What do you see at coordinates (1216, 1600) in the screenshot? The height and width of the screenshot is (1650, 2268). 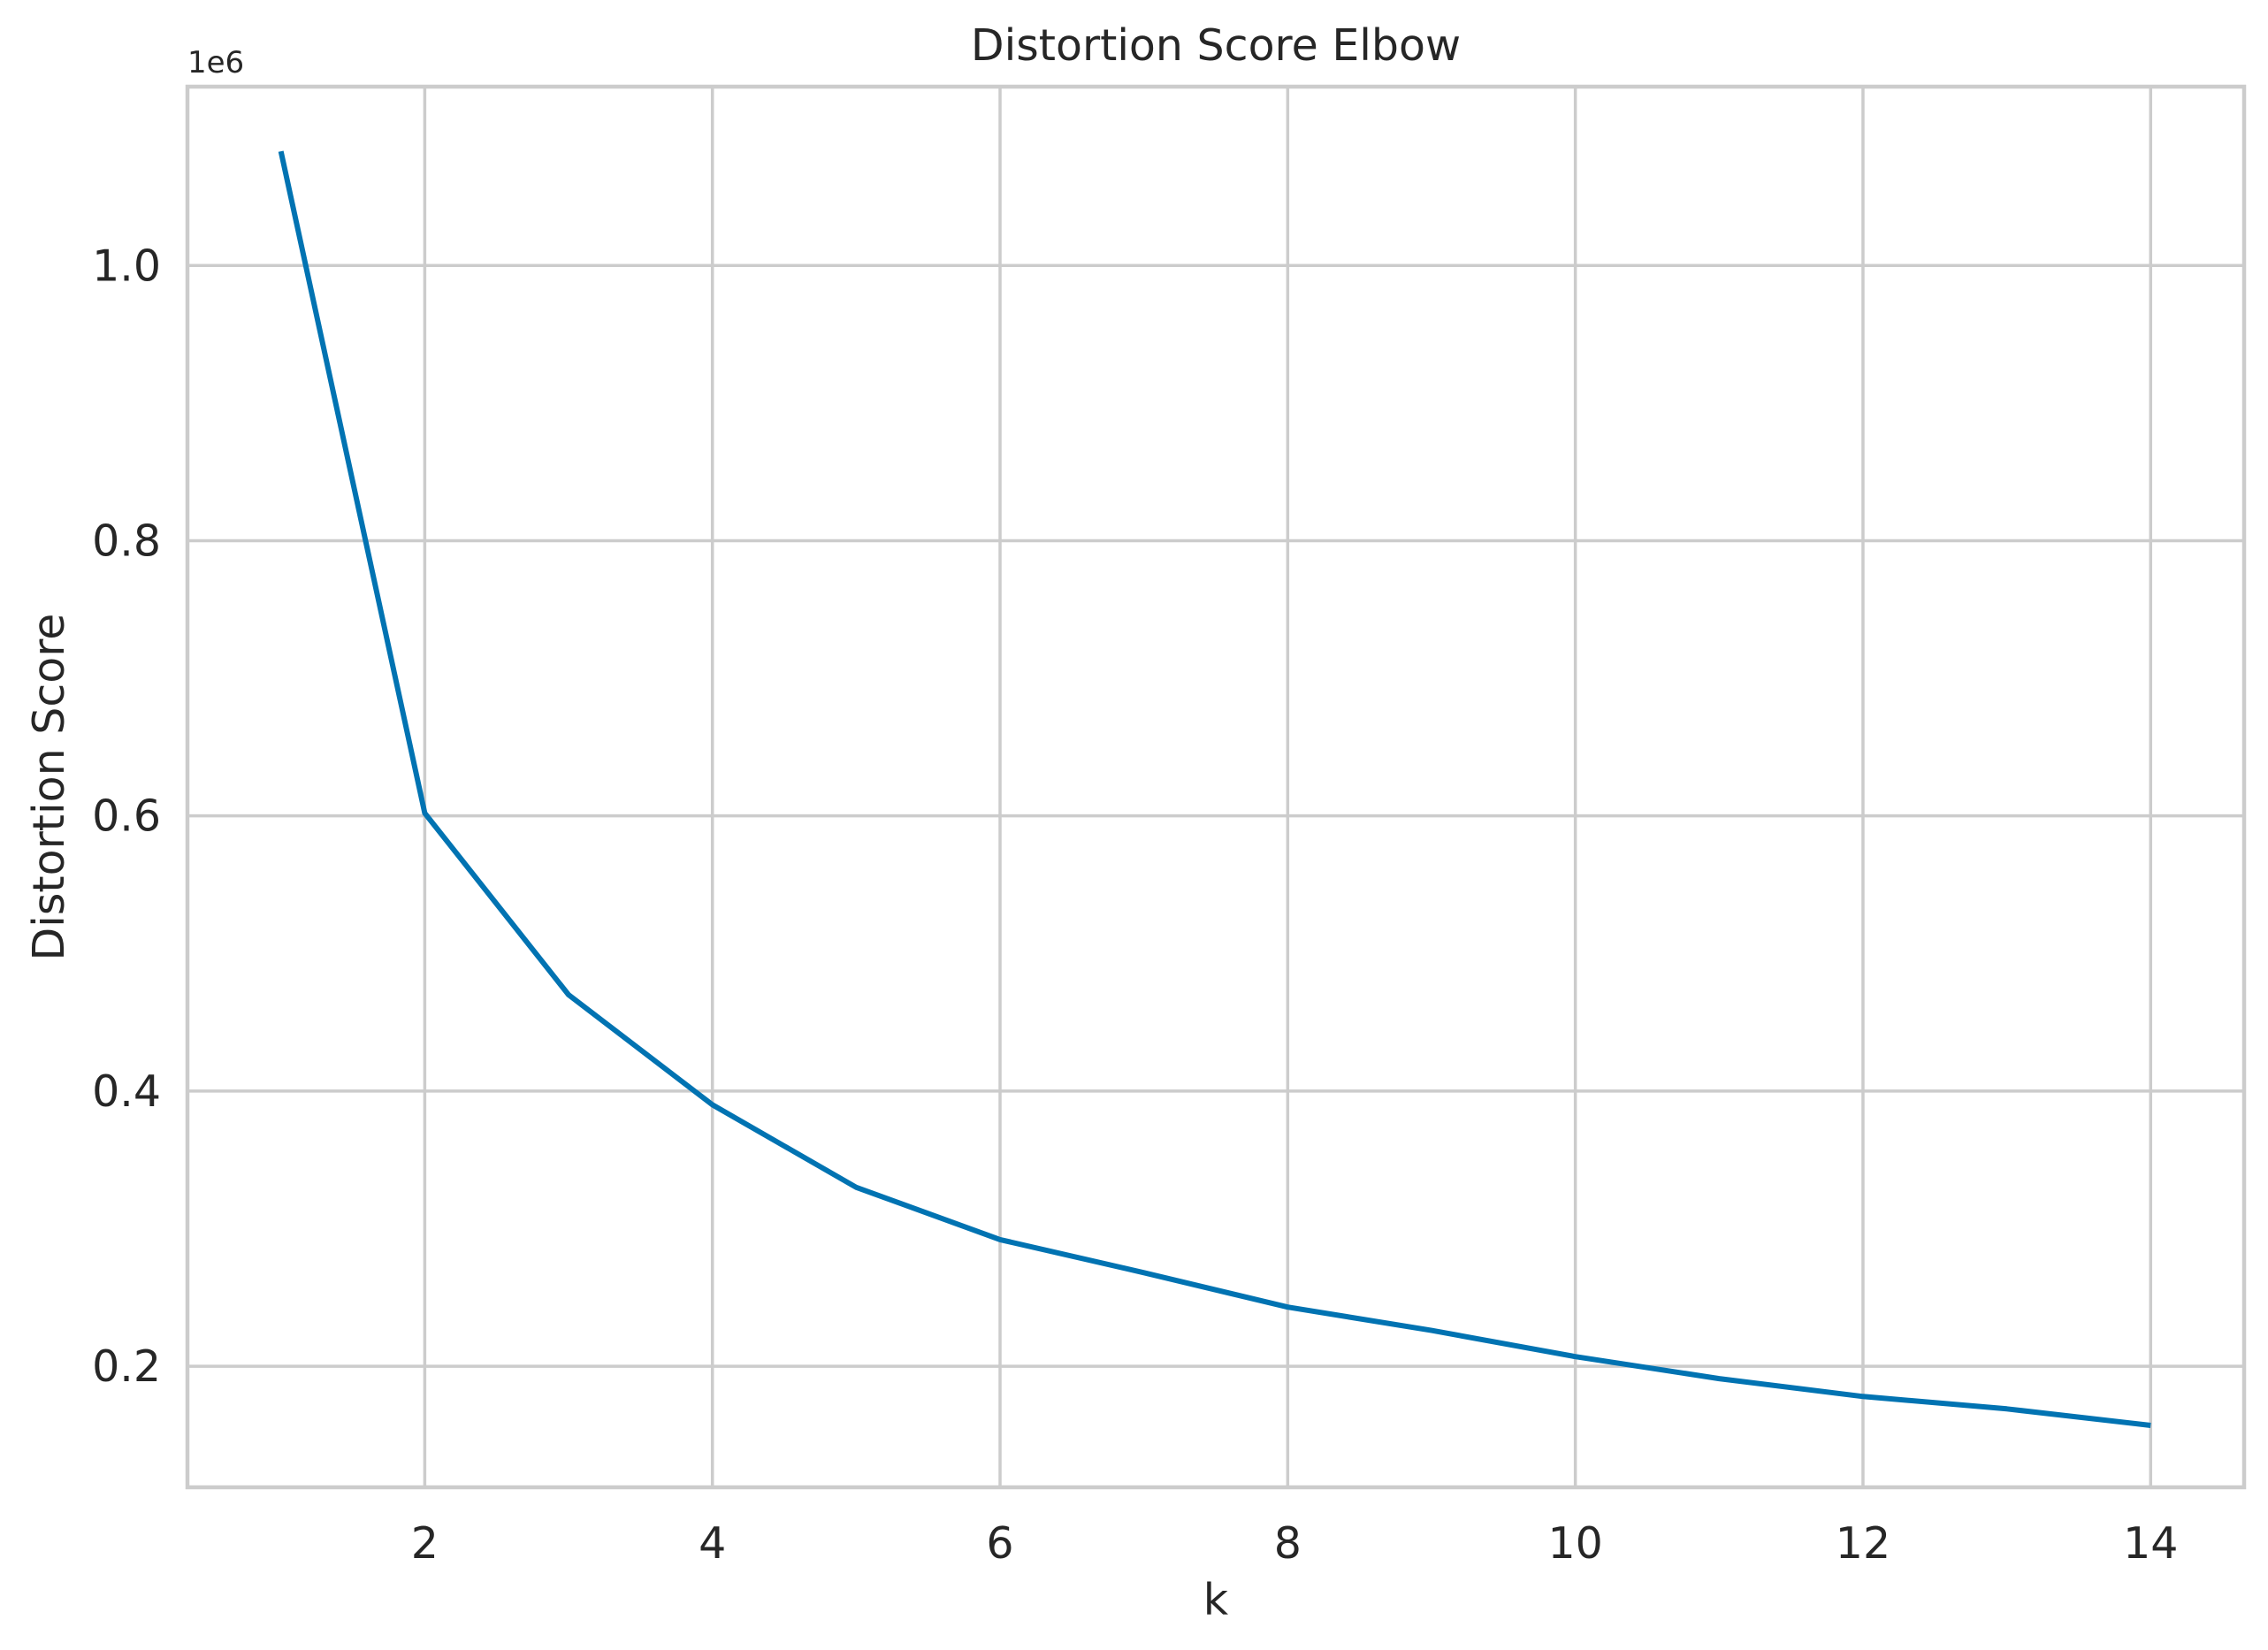 I see `x-axis-label: k` at bounding box center [1216, 1600].